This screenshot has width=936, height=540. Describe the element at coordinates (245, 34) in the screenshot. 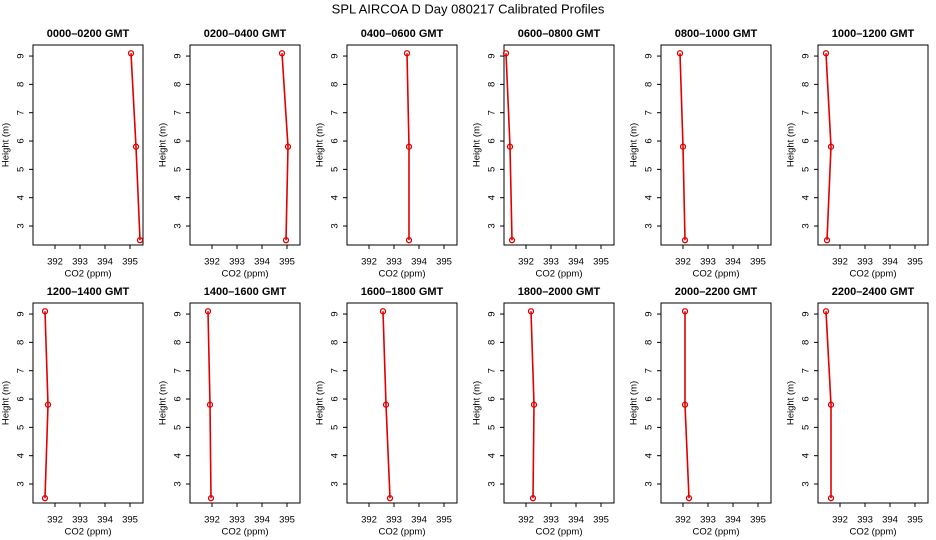

I see `panel-title: 0200–0400 GMT` at that location.